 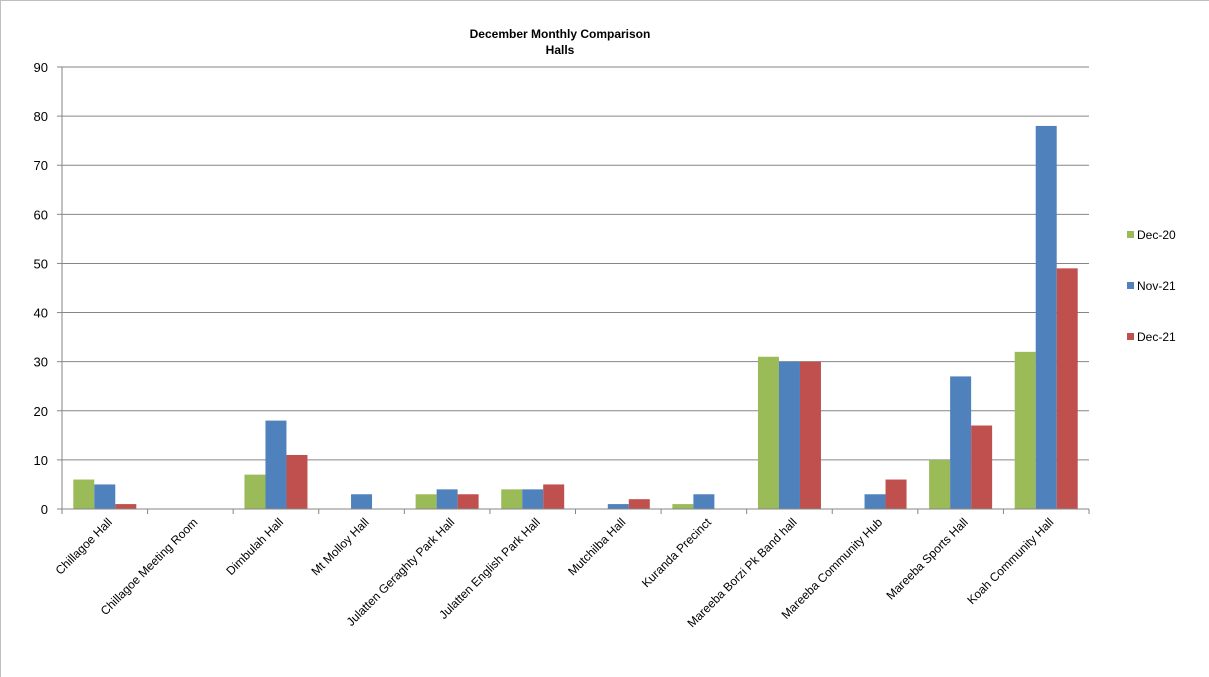 I want to click on y-tick-label: 70, so click(x=41, y=165).